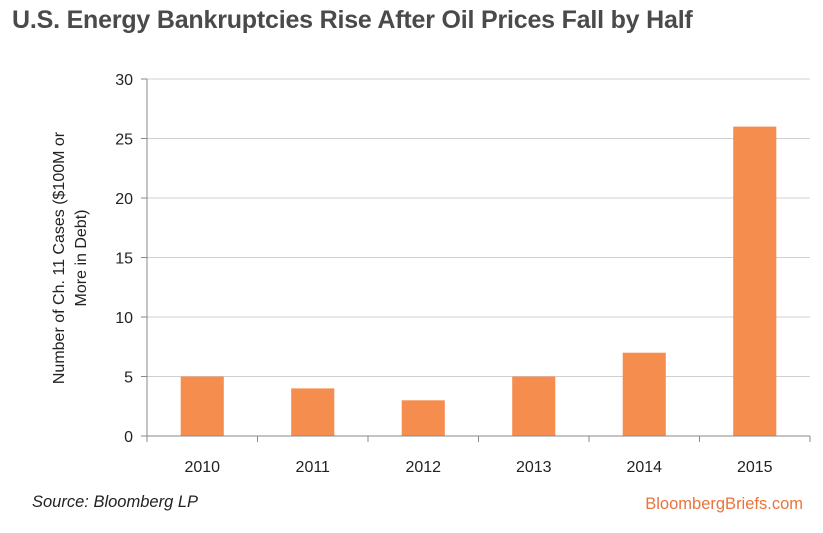  Describe the element at coordinates (724, 504) in the screenshot. I see `brand-link: BloombergBriefs.com` at that location.